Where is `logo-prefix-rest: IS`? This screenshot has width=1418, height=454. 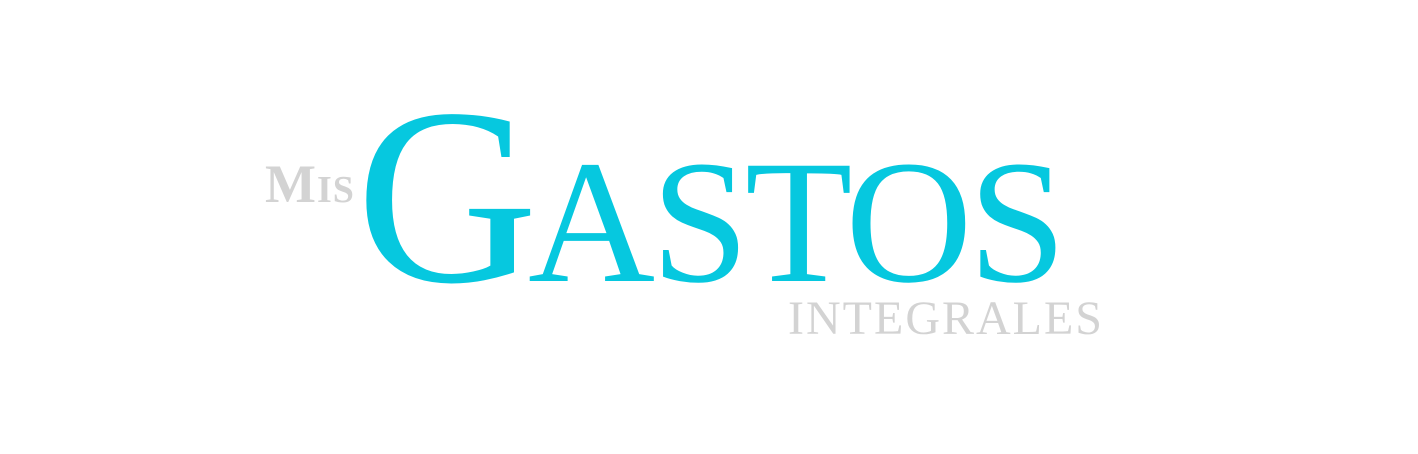
logo-prefix-rest: IS is located at coordinates (336, 190).